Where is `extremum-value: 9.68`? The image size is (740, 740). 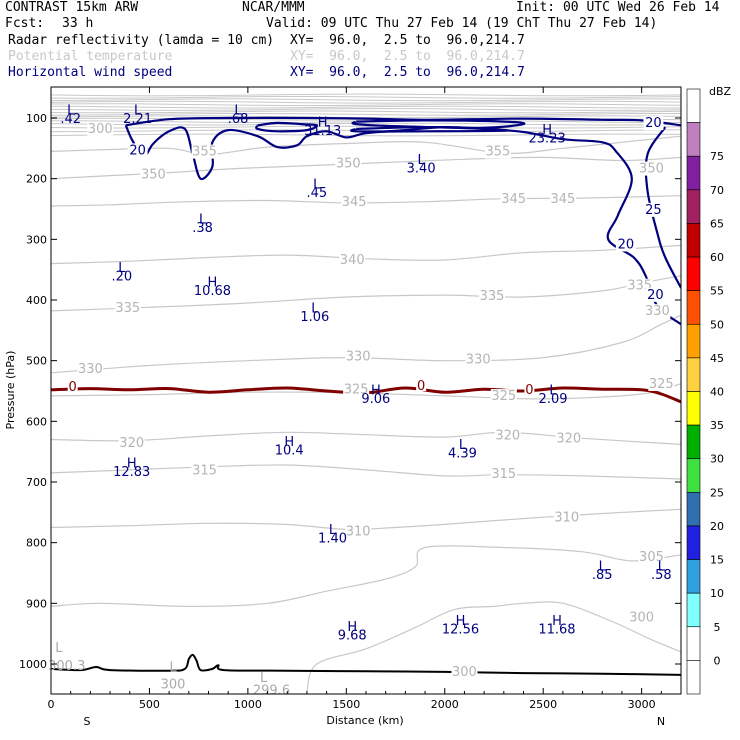
extremum-value: 9.68 is located at coordinates (352, 636).